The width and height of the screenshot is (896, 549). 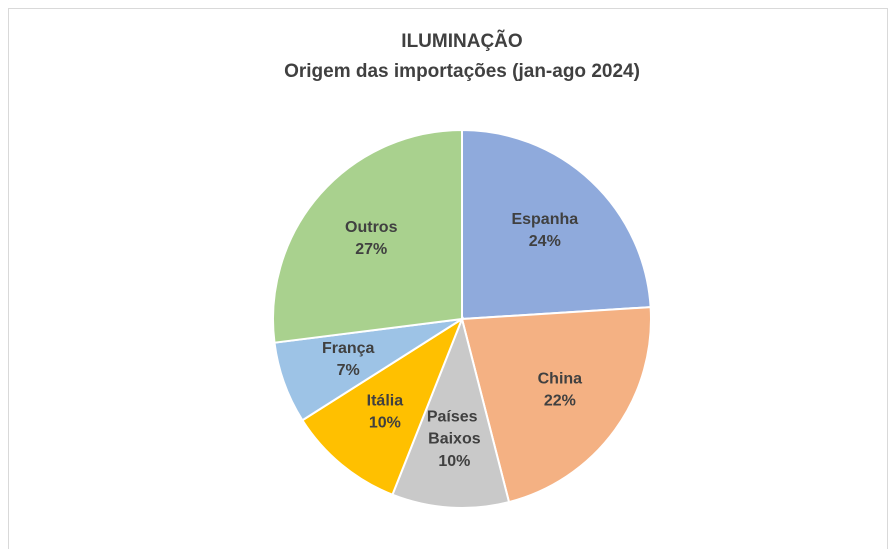 I want to click on chart-subtitle: Origem das importações (jan-ago 2024), so click(x=462, y=71).